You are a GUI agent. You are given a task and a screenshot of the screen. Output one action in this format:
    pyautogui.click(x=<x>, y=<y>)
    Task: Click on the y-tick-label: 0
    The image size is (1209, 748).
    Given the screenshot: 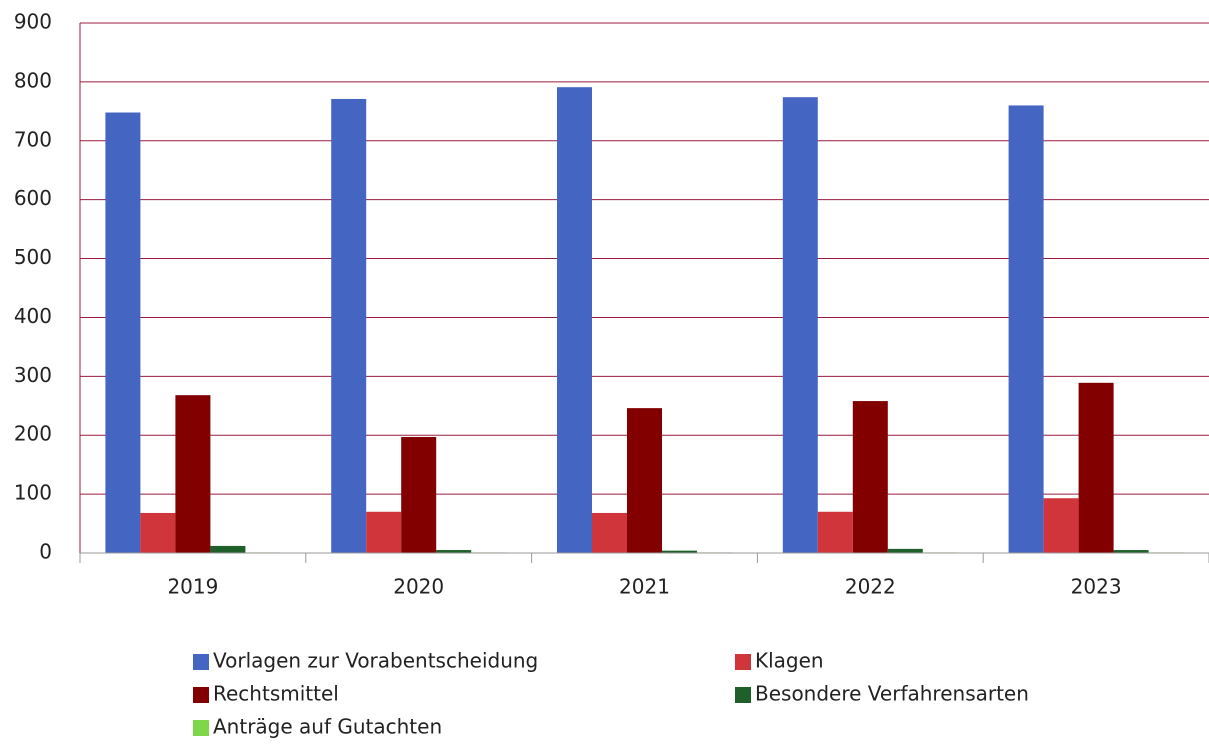 What is the action you would take?
    pyautogui.click(x=45, y=552)
    